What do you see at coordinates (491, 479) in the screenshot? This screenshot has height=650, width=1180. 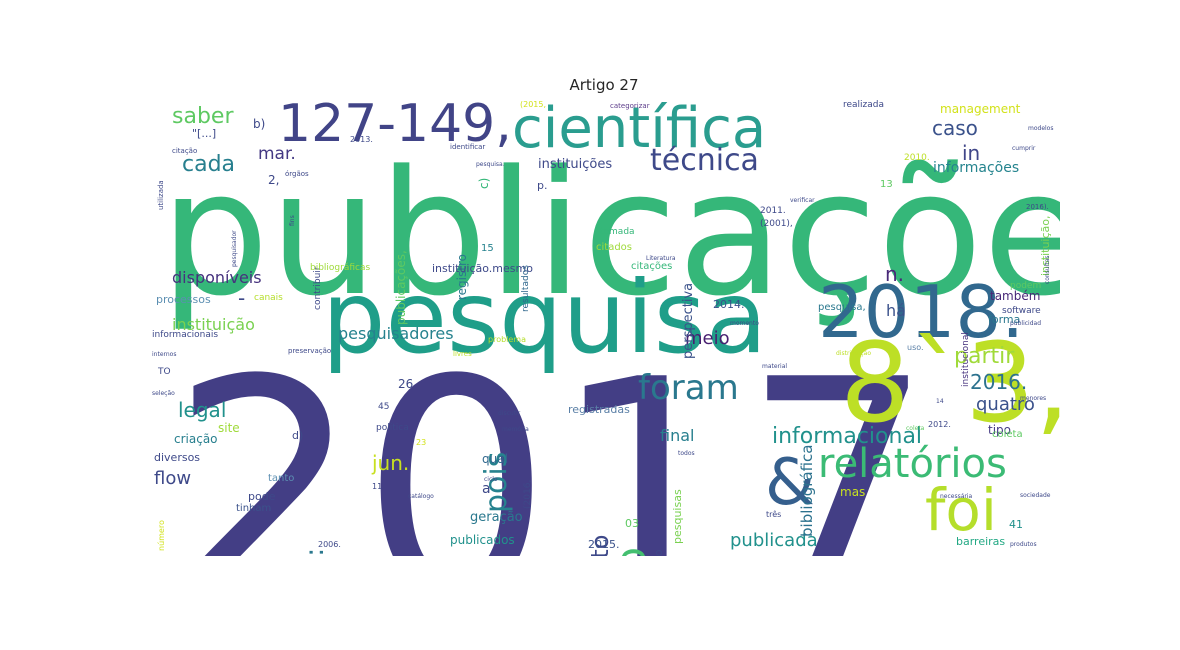 I see `word-ciclo: ciclo` at bounding box center [491, 479].